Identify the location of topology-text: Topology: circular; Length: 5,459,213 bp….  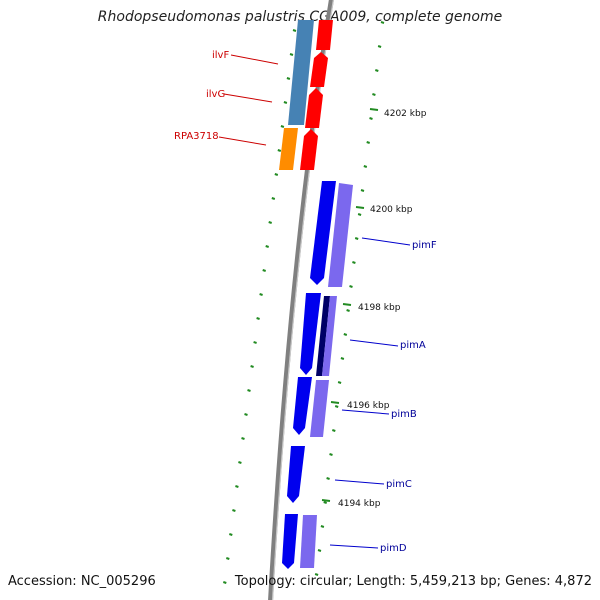
(413, 581).